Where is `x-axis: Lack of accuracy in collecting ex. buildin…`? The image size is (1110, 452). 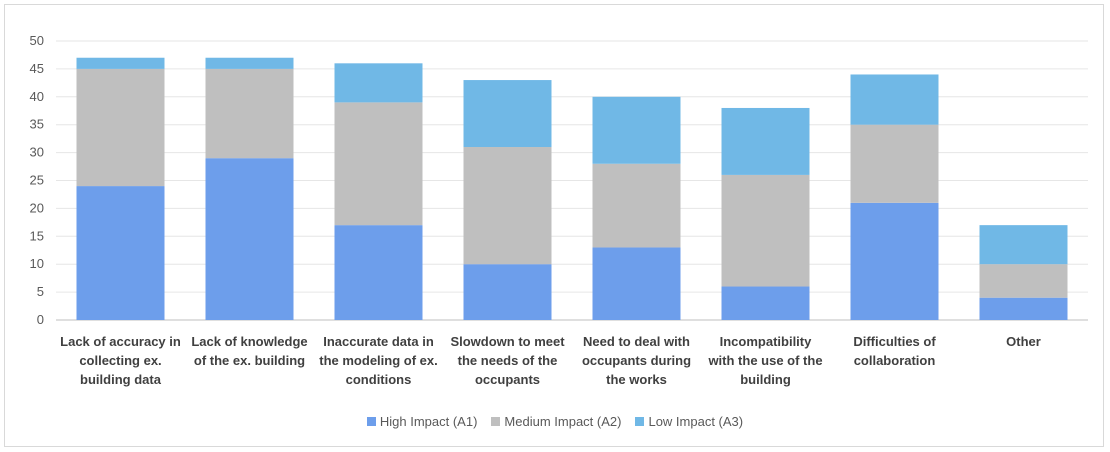
x-axis: Lack of accuracy in collecting ex. buildin… is located at coordinates (550, 360).